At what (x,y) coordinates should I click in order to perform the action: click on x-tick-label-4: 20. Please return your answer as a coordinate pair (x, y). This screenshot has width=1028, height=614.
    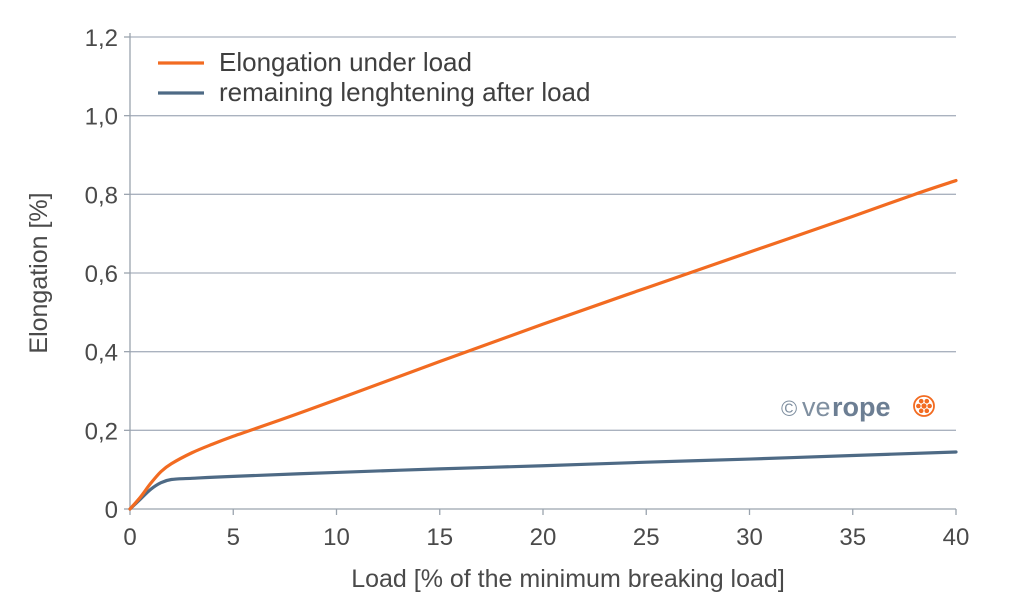
    Looking at the image, I should click on (543, 537).